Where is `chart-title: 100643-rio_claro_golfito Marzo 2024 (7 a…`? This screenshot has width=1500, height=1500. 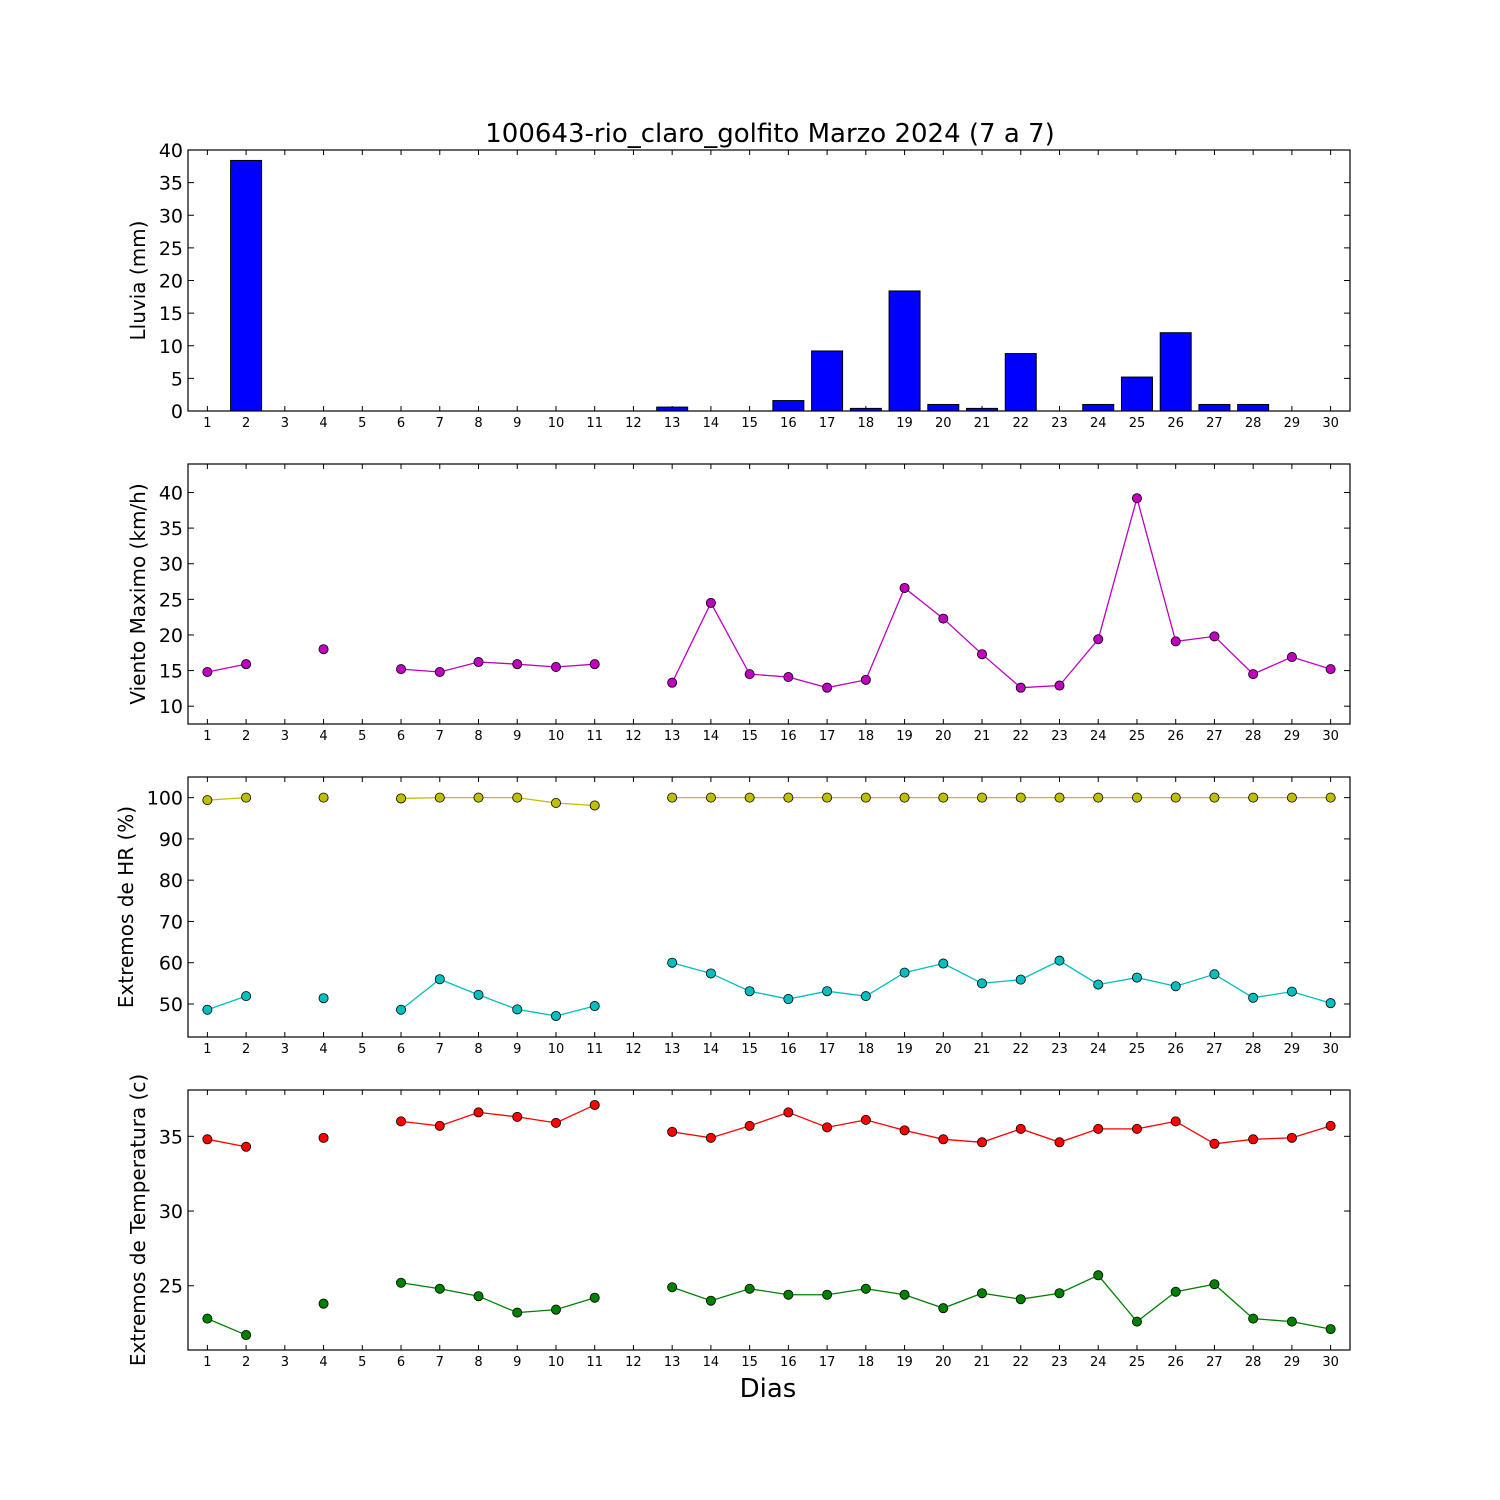
chart-title: 100643-rio_claro_golfito Marzo 2024 (7 a… is located at coordinates (769, 134).